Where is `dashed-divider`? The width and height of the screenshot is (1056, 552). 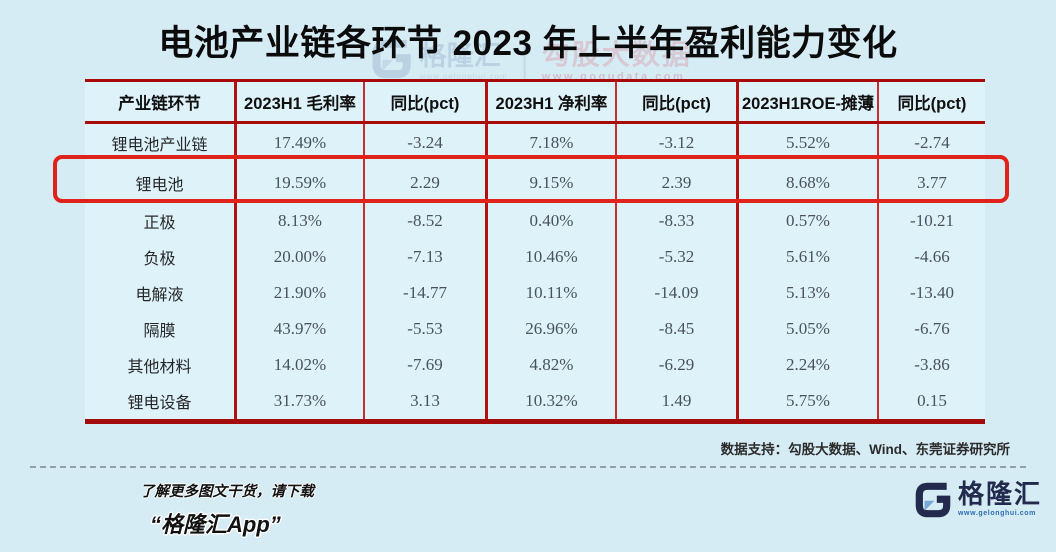
dashed-divider is located at coordinates (528, 467).